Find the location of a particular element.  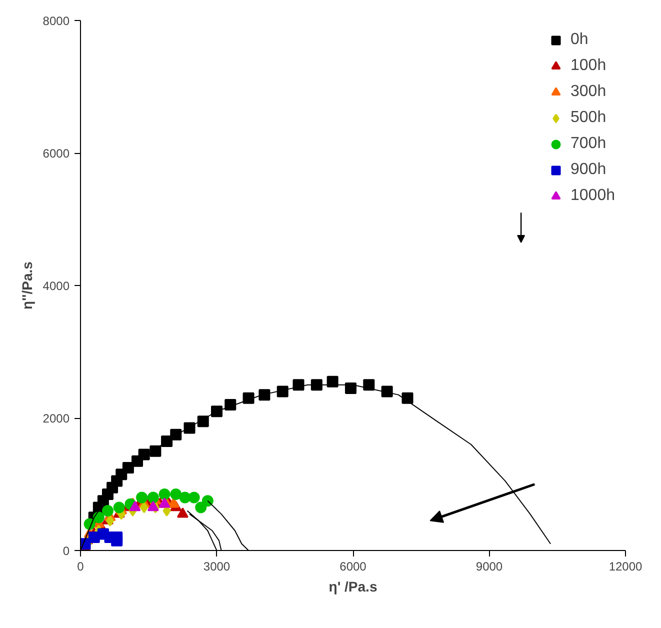

y-tick-label: 2000 is located at coordinates (56, 419).